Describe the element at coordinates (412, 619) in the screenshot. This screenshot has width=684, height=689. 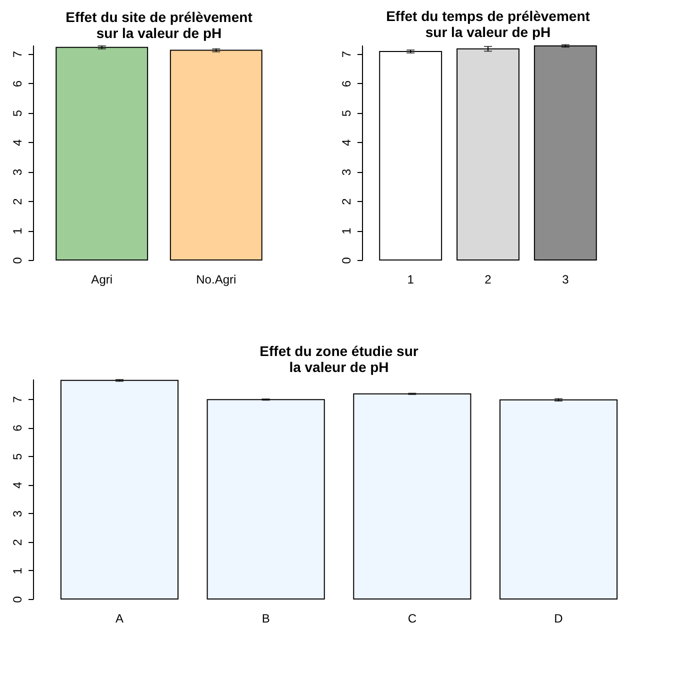
I see `x-tick-label: C` at that location.